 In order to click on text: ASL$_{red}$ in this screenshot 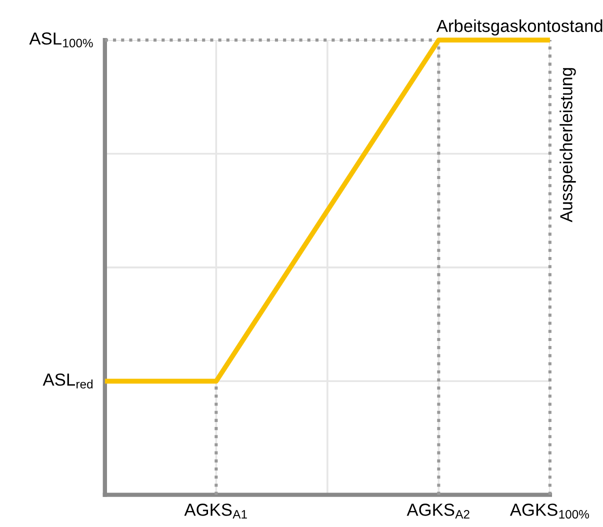, I will do `click(67, 380)`.